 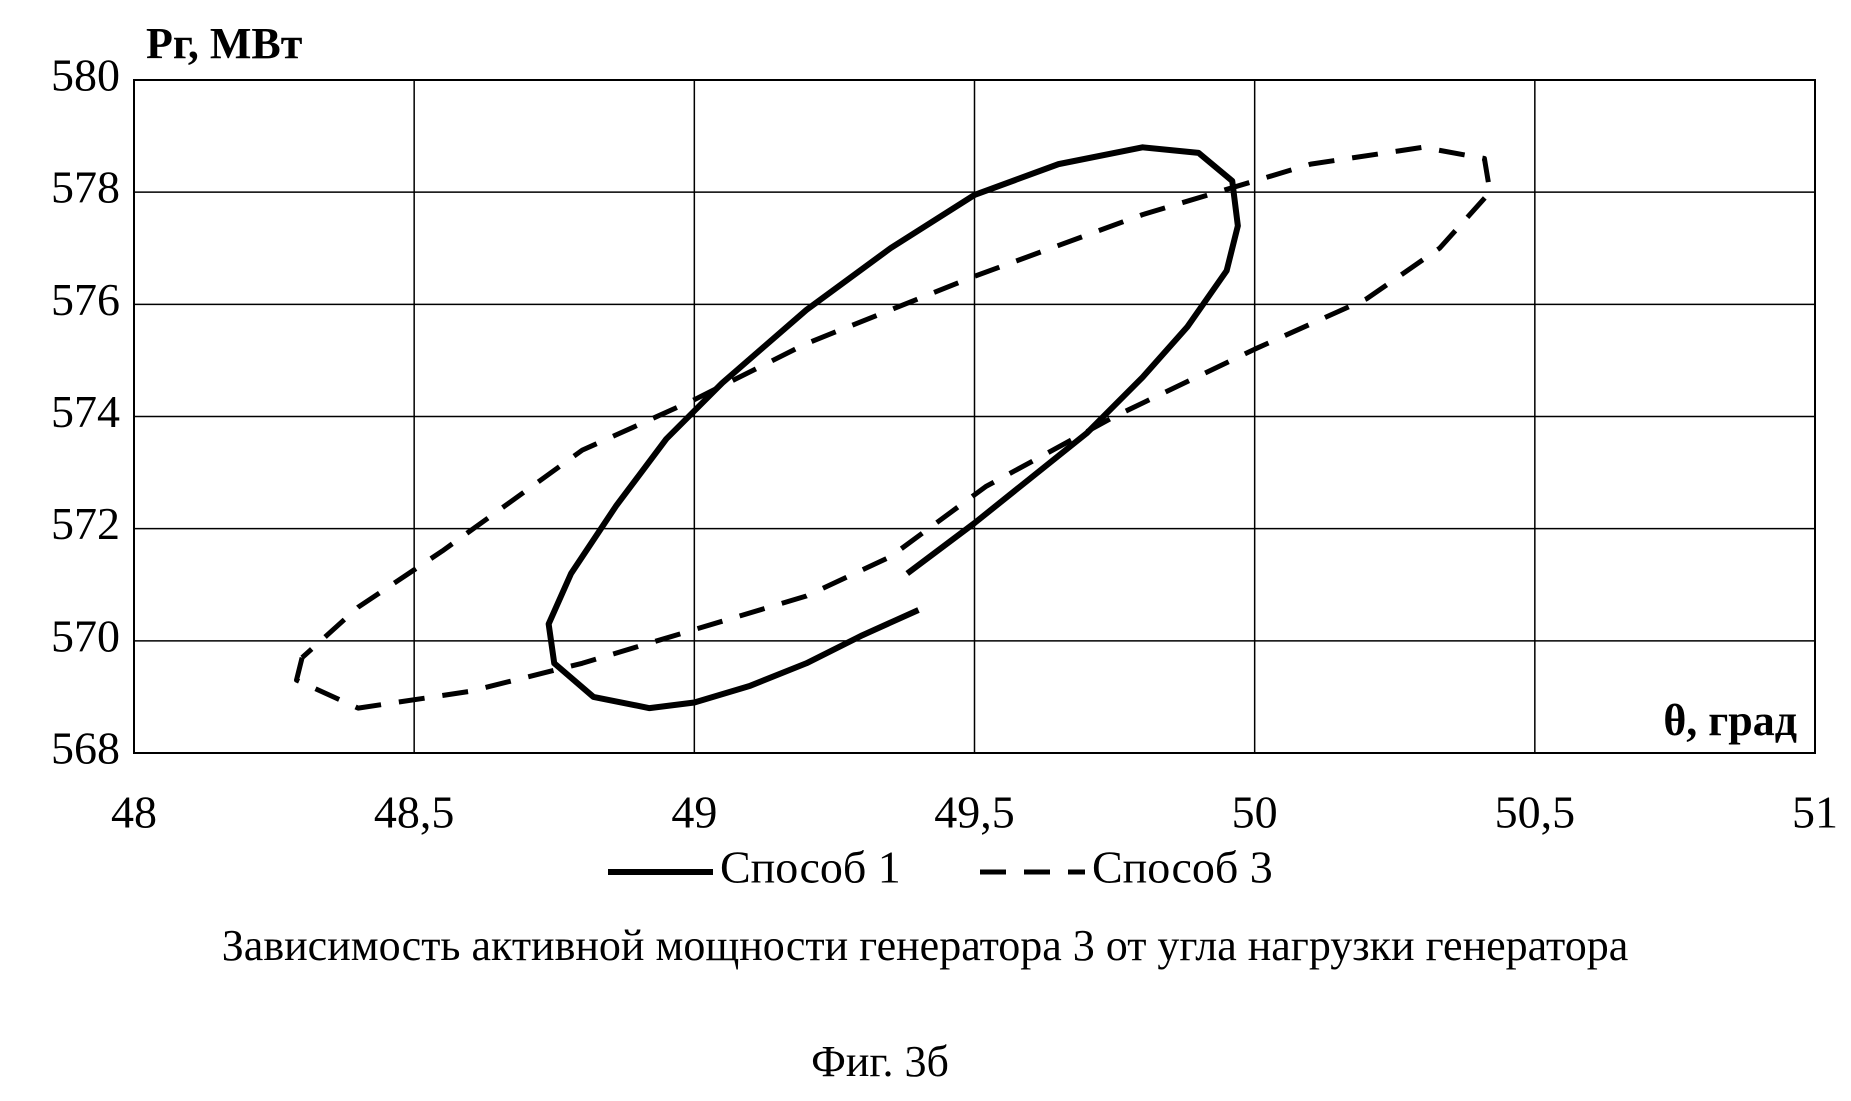 I want to click on figure-caption: Фиг. 3б, so click(x=880, y=1061).